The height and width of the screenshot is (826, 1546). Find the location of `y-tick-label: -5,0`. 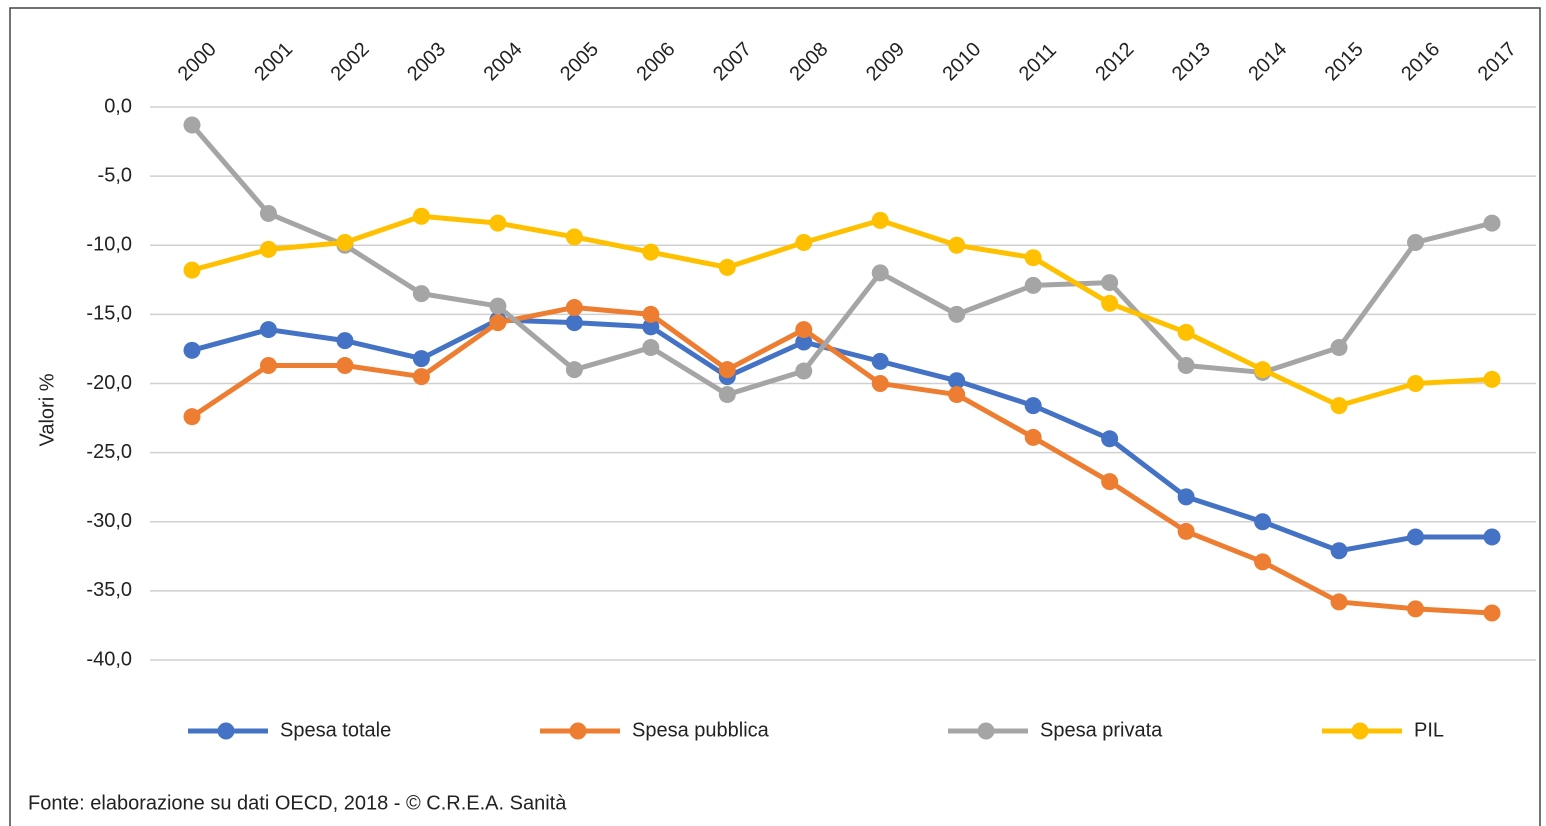

y-tick-label: -5,0 is located at coordinates (115, 175).